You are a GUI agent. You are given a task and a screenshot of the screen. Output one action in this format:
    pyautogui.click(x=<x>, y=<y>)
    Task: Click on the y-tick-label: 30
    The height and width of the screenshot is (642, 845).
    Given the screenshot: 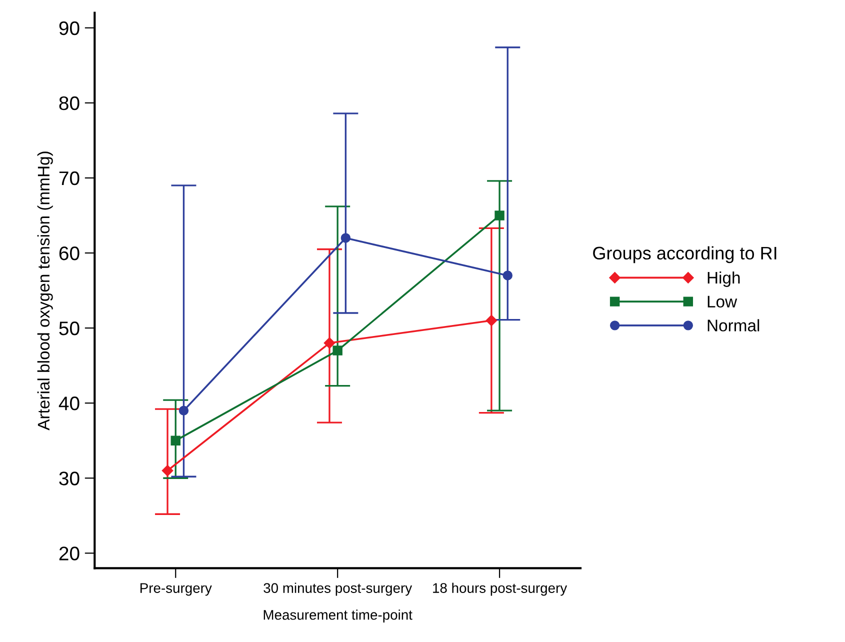 What is the action you would take?
    pyautogui.click(x=69, y=479)
    